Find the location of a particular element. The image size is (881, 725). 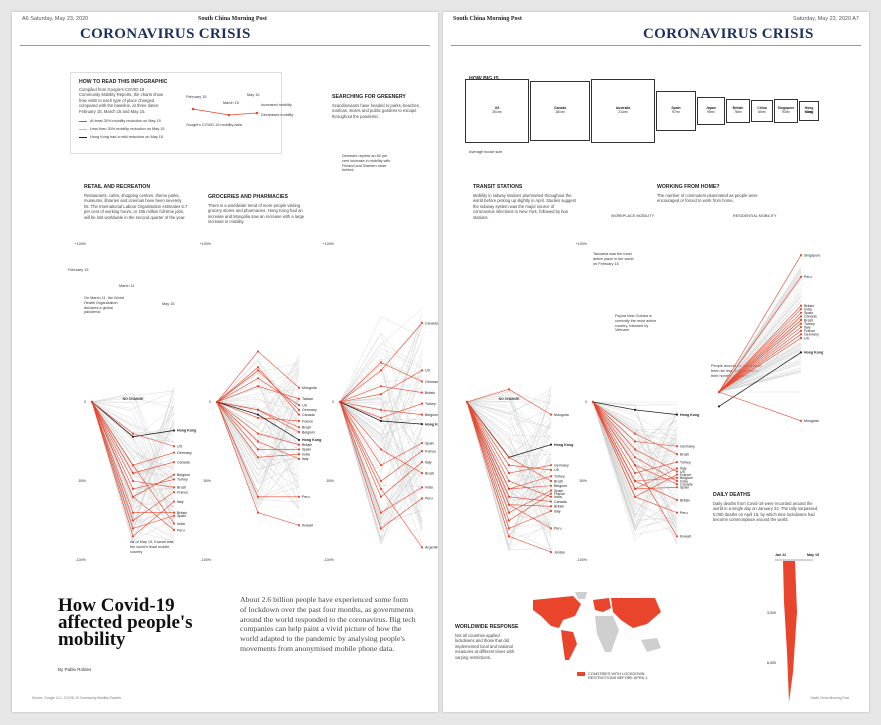

headline: How Covid-19 affected people's mobility is located at coordinates (125, 622).